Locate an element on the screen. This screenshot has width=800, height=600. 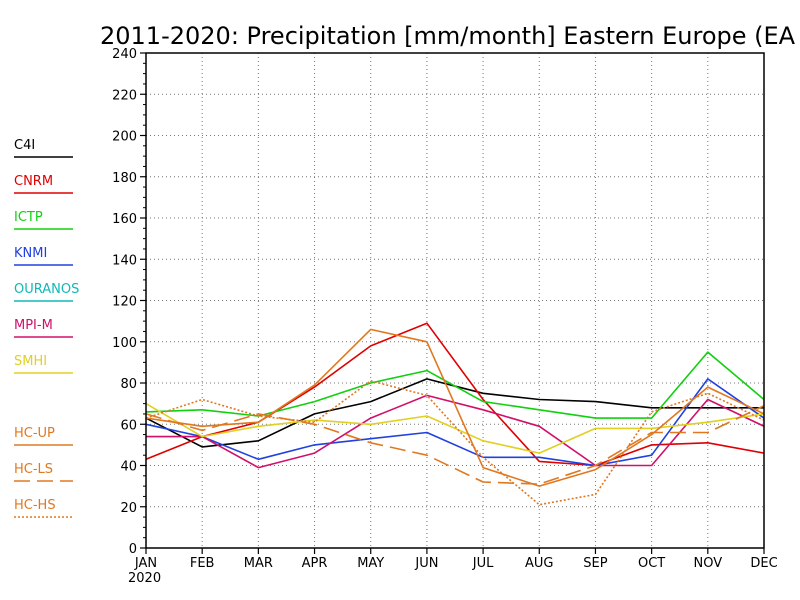
y-tick-label: 40 is located at coordinates (128, 467).